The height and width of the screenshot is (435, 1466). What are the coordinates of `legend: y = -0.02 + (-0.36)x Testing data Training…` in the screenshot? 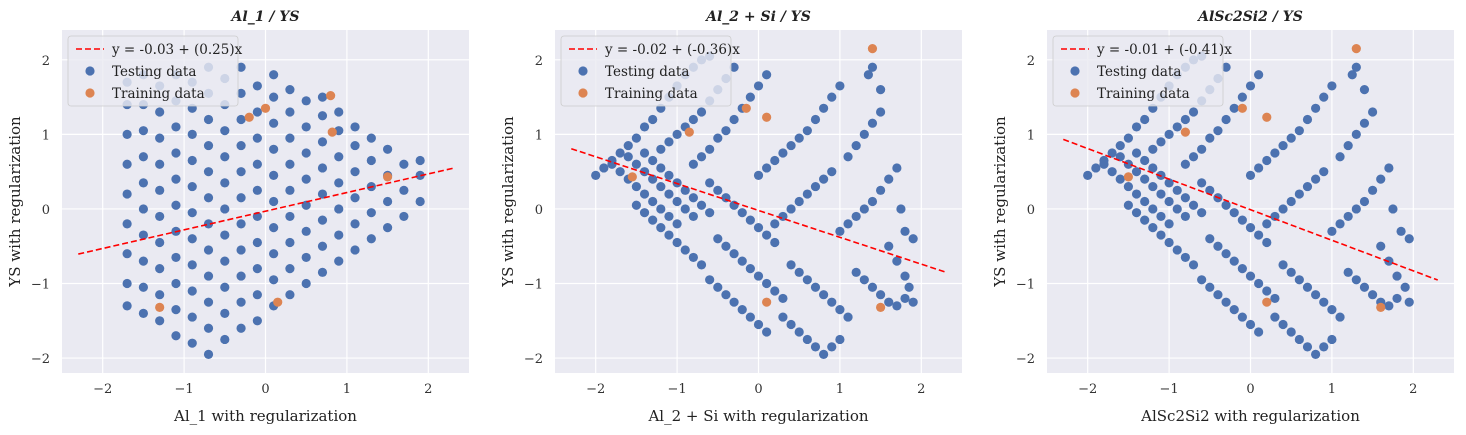 It's located at (650, 71).